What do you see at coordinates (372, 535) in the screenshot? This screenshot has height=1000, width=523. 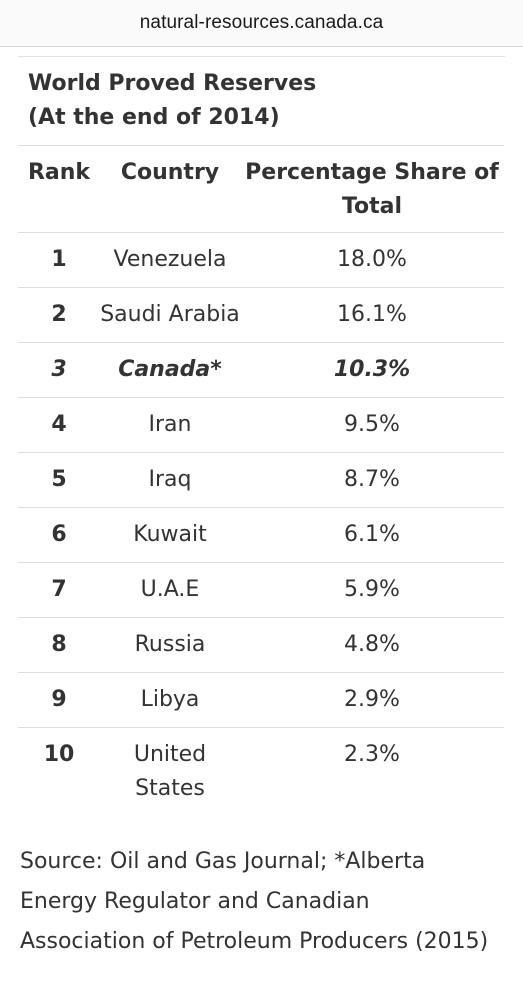 I see `share-cell: 6.1%` at bounding box center [372, 535].